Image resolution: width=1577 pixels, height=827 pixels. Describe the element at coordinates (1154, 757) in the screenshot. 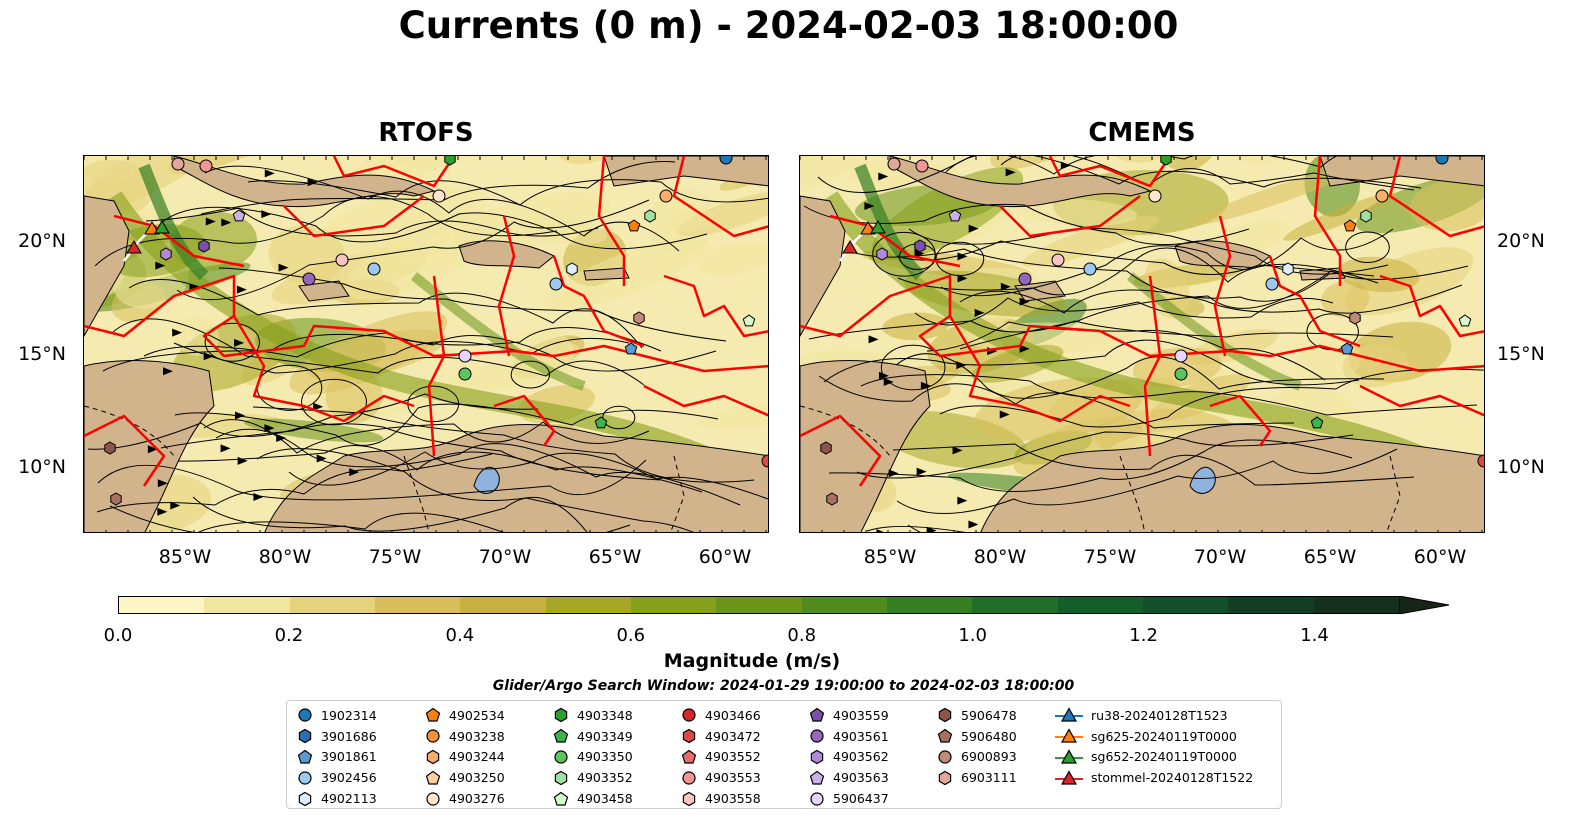

I see `legend-item: sg652-20240119T0000` at that location.